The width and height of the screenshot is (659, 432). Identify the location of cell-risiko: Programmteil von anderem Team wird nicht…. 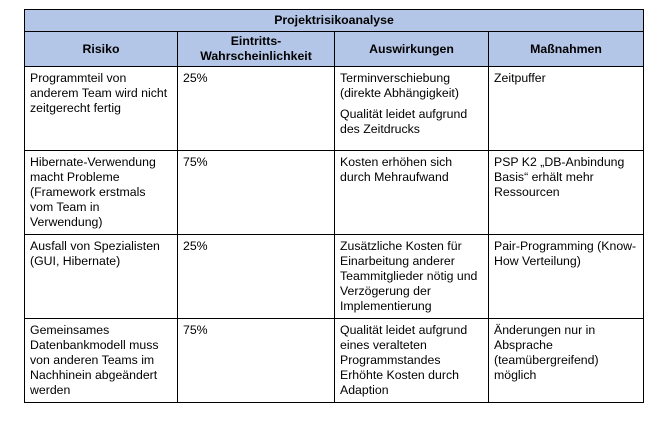
(101, 108).